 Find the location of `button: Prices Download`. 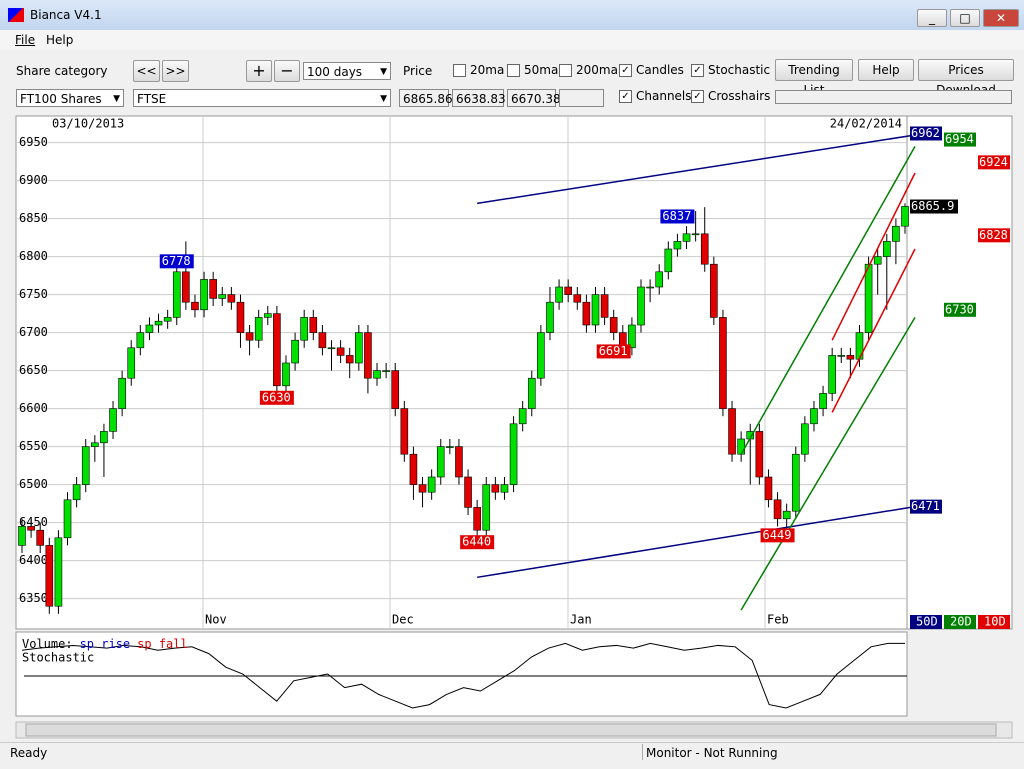

button: Prices Download is located at coordinates (966, 78).